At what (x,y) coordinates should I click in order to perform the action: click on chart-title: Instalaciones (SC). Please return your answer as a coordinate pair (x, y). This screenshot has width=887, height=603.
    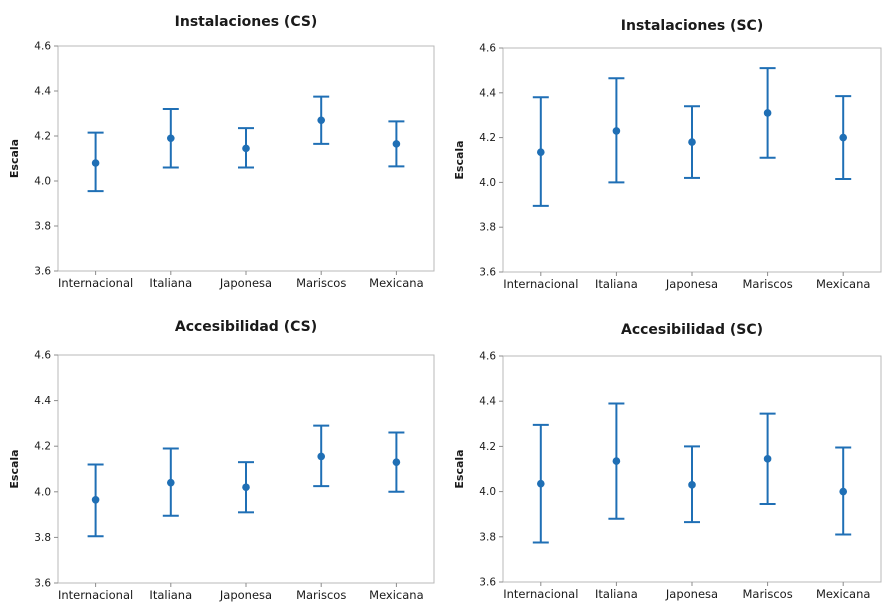
    Looking at the image, I should click on (692, 26).